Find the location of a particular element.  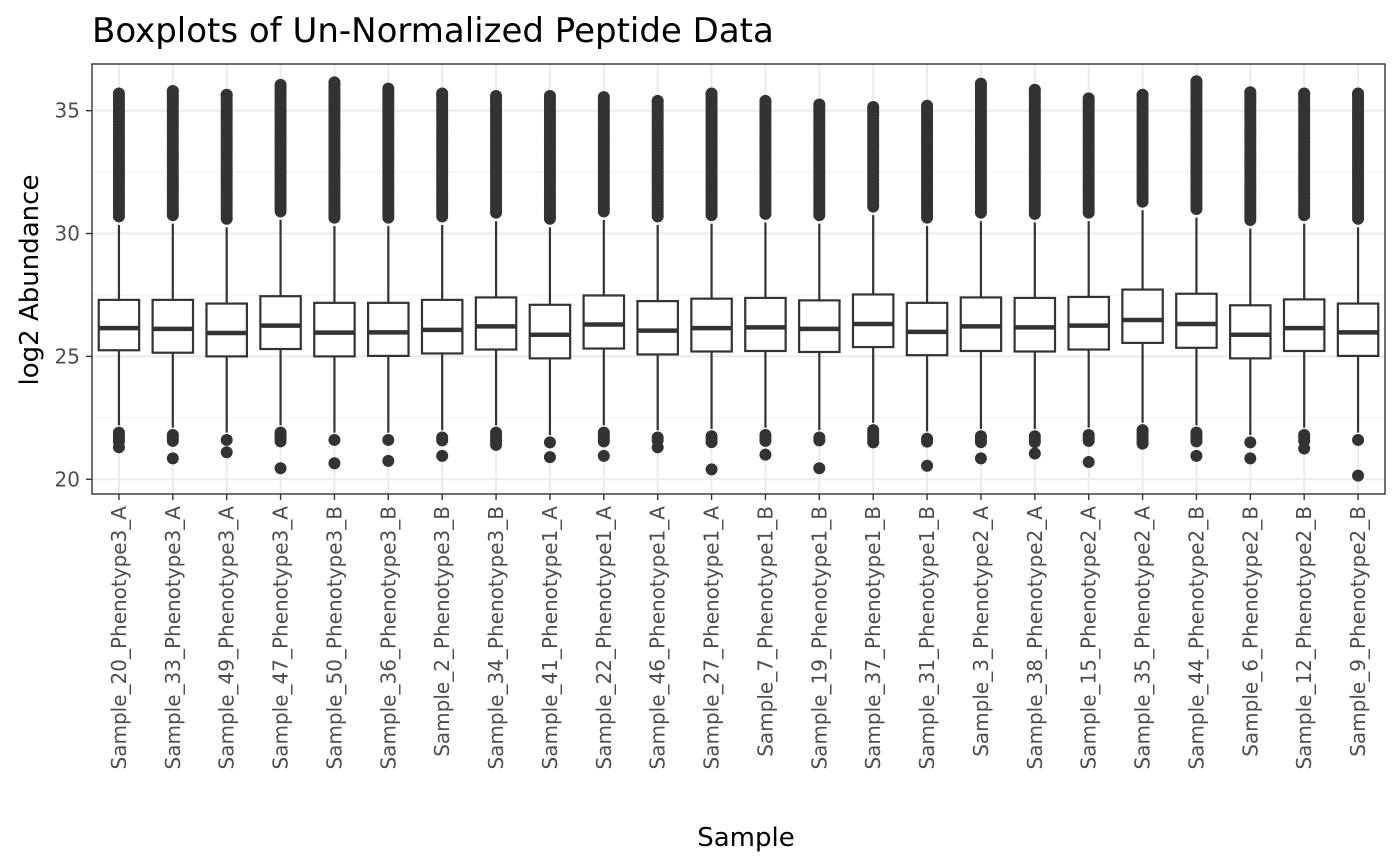

x-tick-label: Sample_27_Phenotype1_A is located at coordinates (712, 638).